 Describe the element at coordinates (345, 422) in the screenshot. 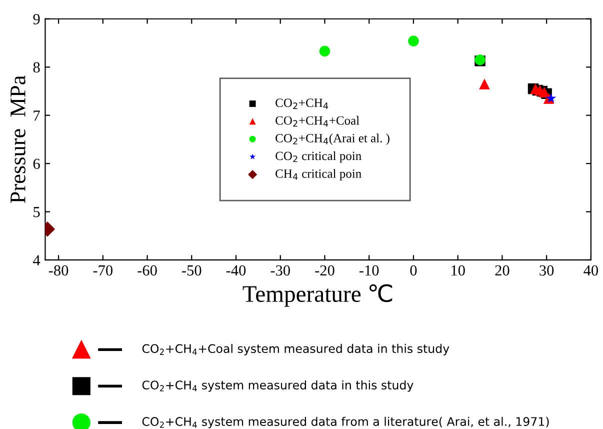

I see `text: CO$_{2}$+CH$_{4}$ system measured data from a literature( Arai, et al., 1971)` at that location.